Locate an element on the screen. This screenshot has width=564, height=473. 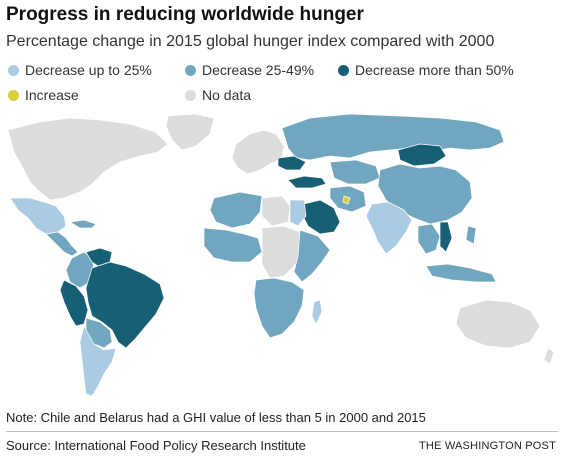
region-central-africa is located at coordinates (283, 252).